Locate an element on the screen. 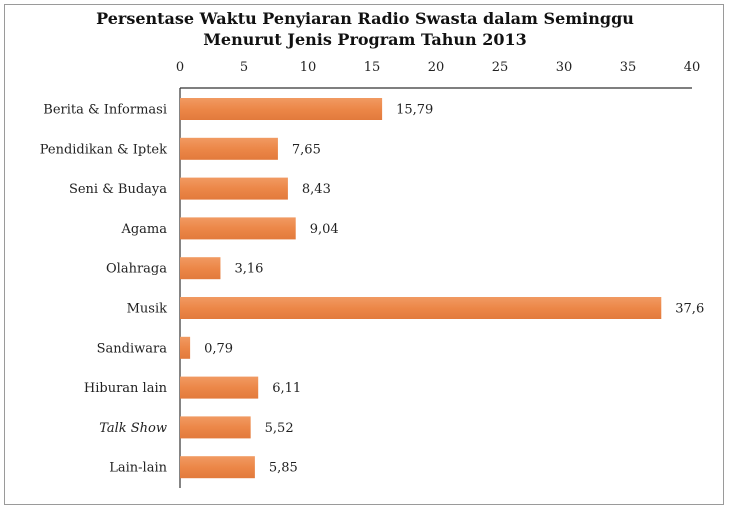  x-tick-label: 0 is located at coordinates (180, 67).